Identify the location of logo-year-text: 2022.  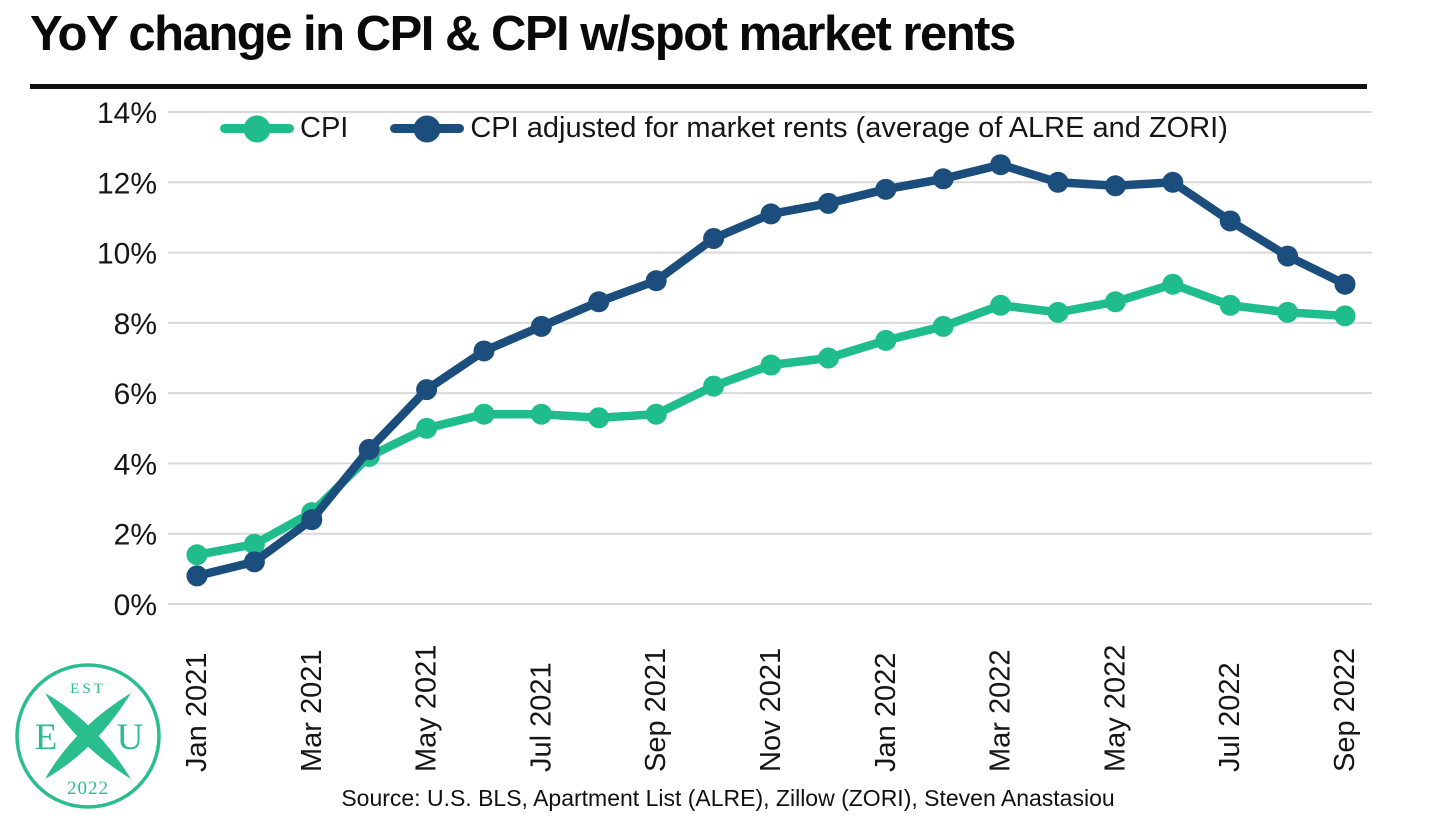
(88, 788).